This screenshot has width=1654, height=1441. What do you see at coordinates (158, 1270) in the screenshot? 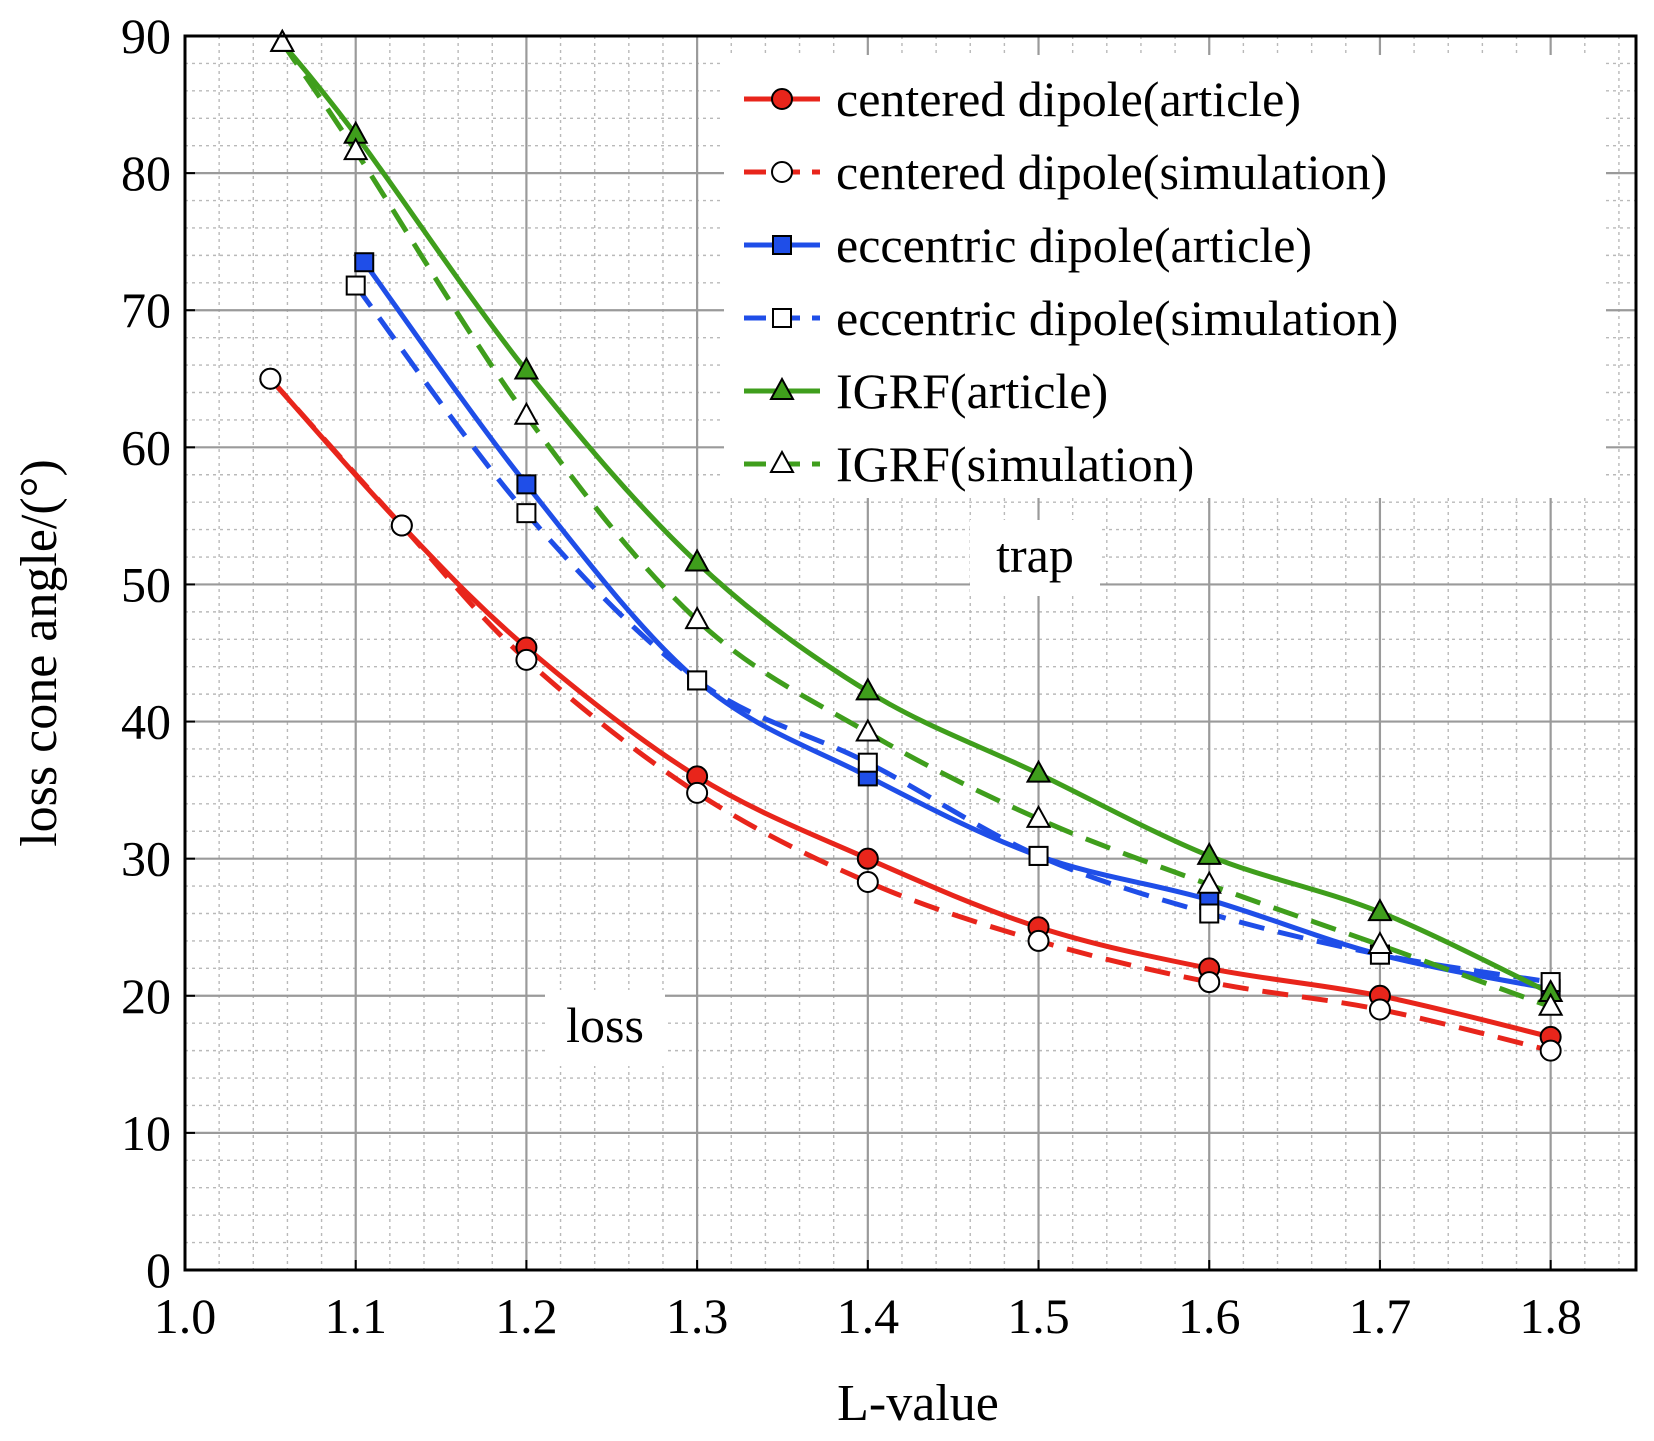
I see `y-tick-label: 0` at bounding box center [158, 1270].